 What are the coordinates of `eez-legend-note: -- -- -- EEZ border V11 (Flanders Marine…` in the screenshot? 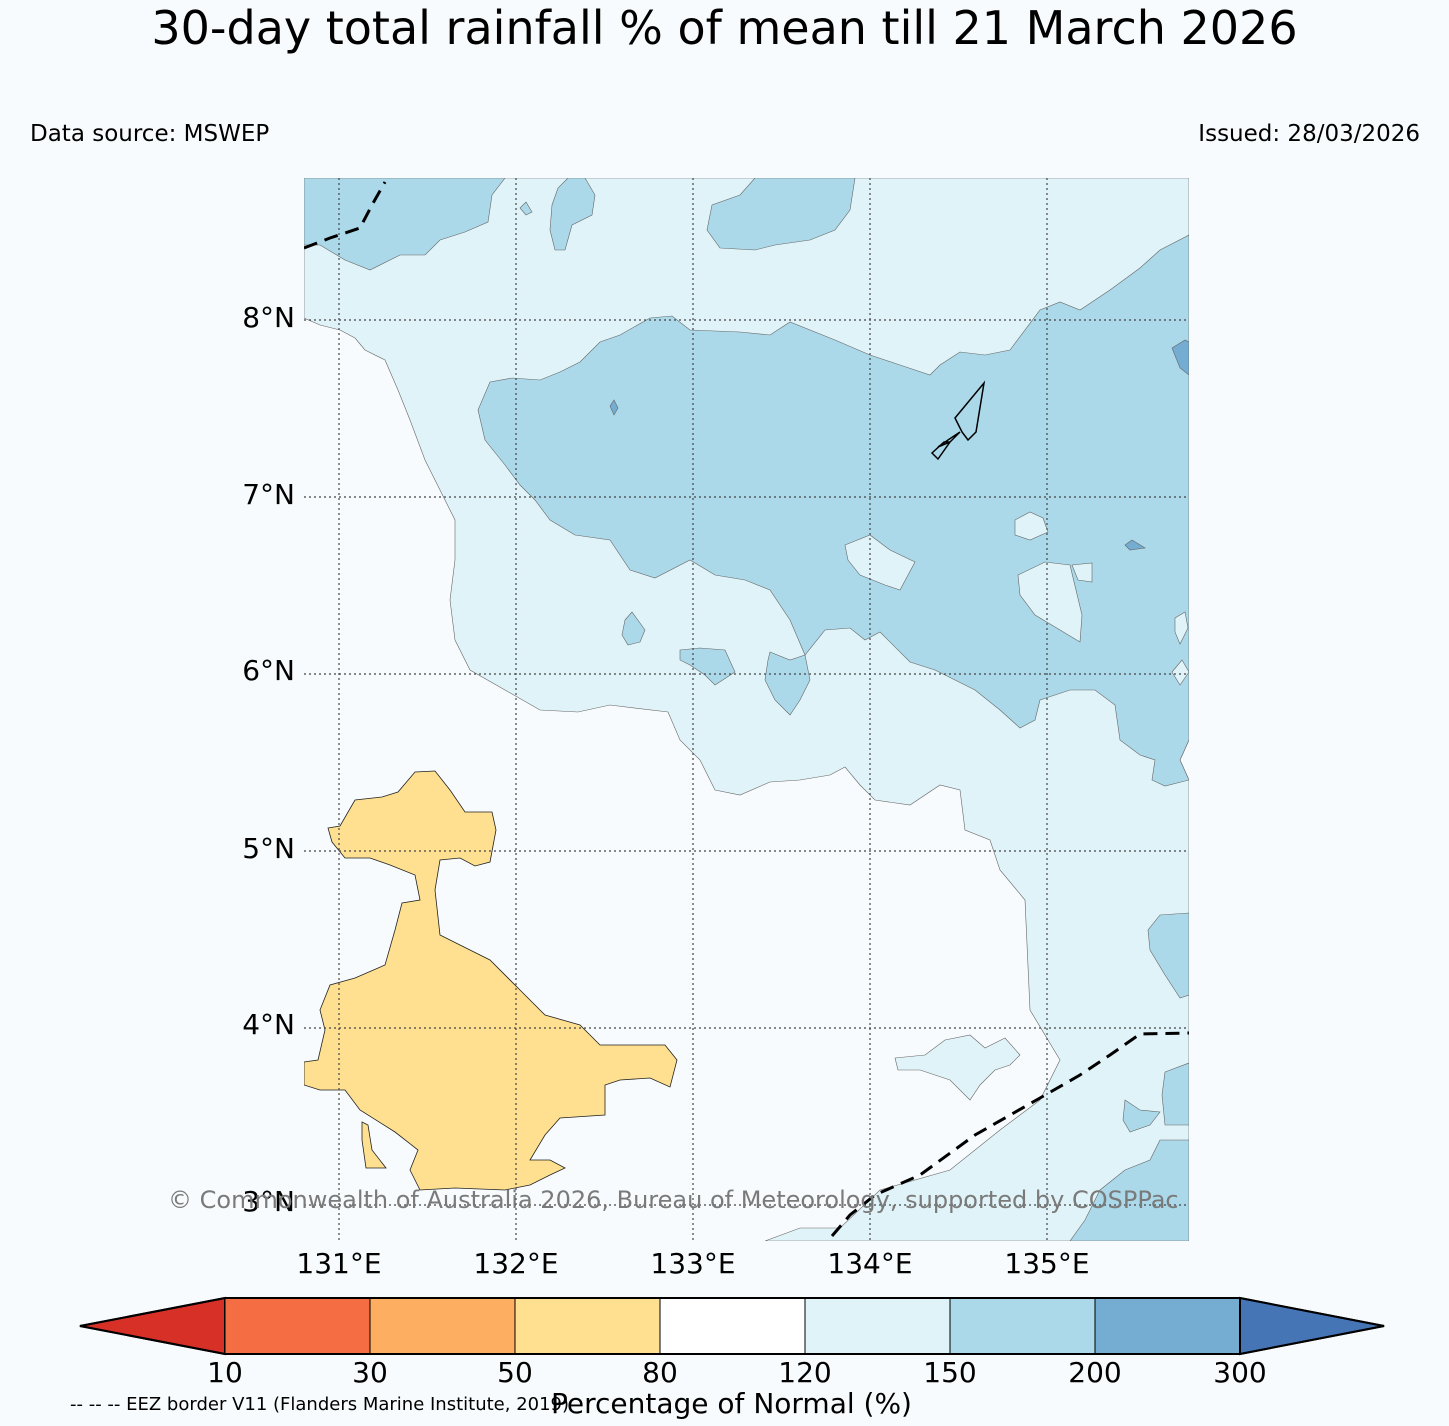 It's located at (320, 1404).